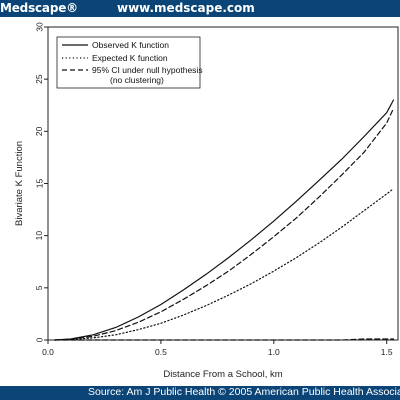 This screenshot has width=400, height=400. Describe the element at coordinates (274, 352) in the screenshot. I see `x-tick-label: 1.0` at that location.